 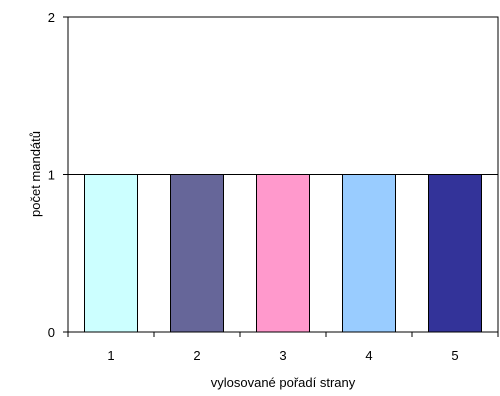 What do you see at coordinates (35, 174) in the screenshot?
I see `y-axis-title: počet mandátů` at bounding box center [35, 174].